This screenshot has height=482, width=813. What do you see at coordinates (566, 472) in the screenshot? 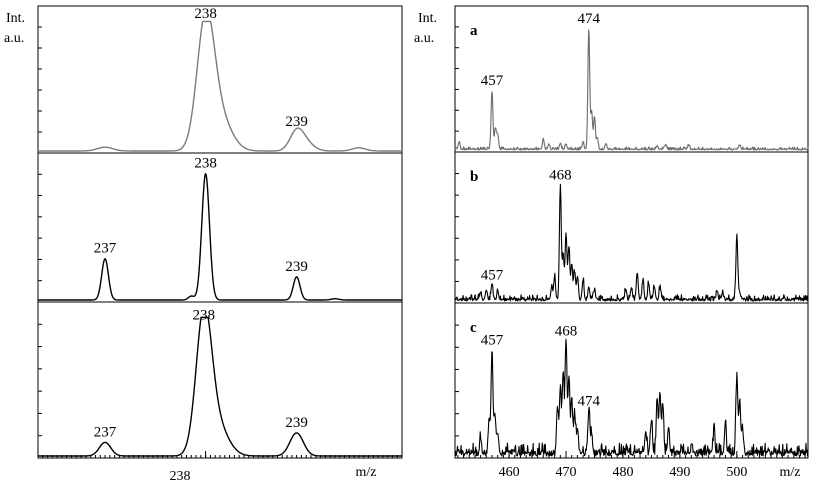
I see `x-tick-label: 470` at bounding box center [566, 472].